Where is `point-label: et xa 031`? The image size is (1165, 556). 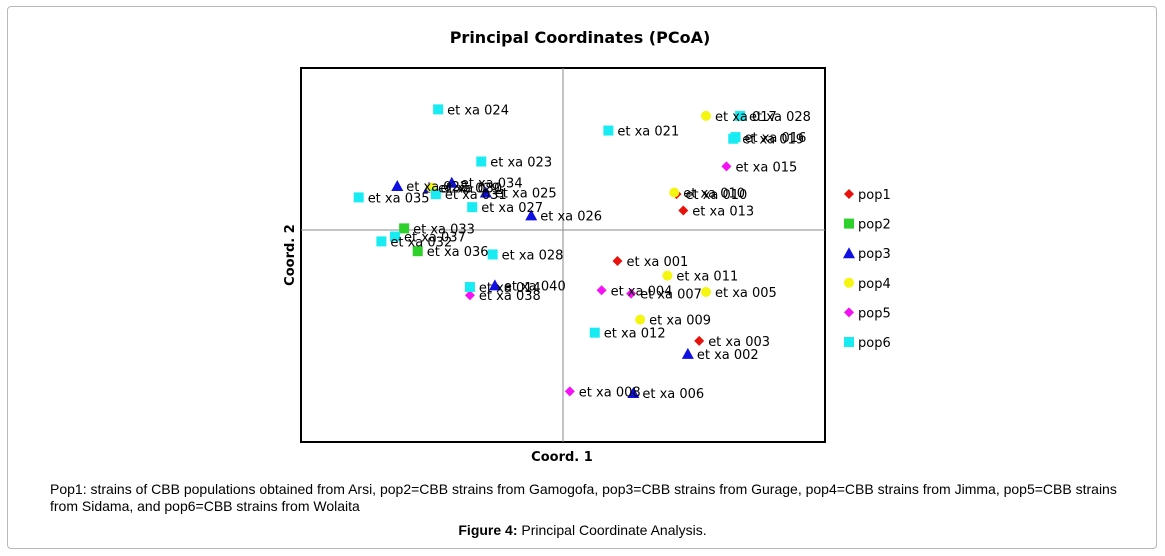 point-label: et xa 031 is located at coordinates (476, 195).